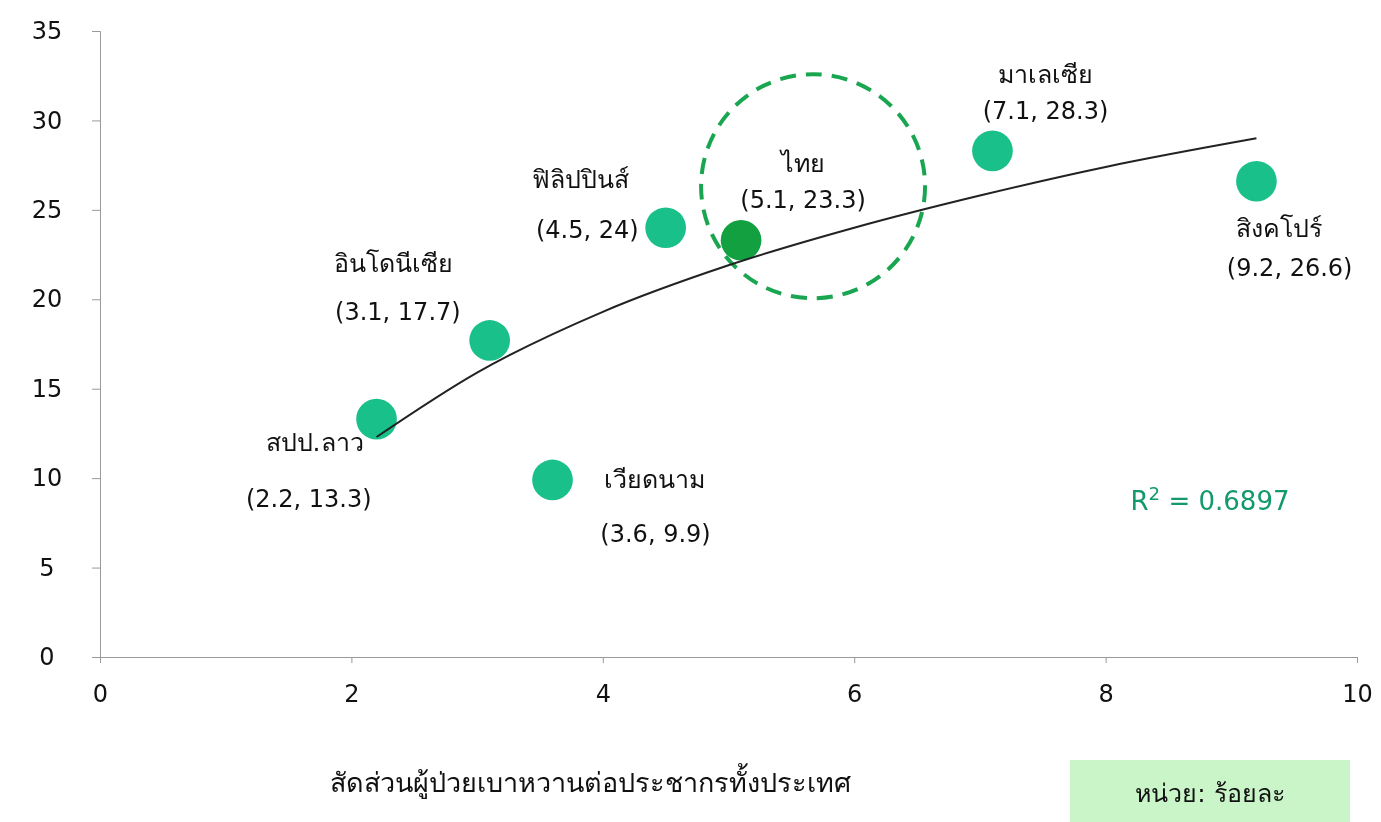  Describe the element at coordinates (47, 567) in the screenshot. I see `y-tick-label: 5` at that location.